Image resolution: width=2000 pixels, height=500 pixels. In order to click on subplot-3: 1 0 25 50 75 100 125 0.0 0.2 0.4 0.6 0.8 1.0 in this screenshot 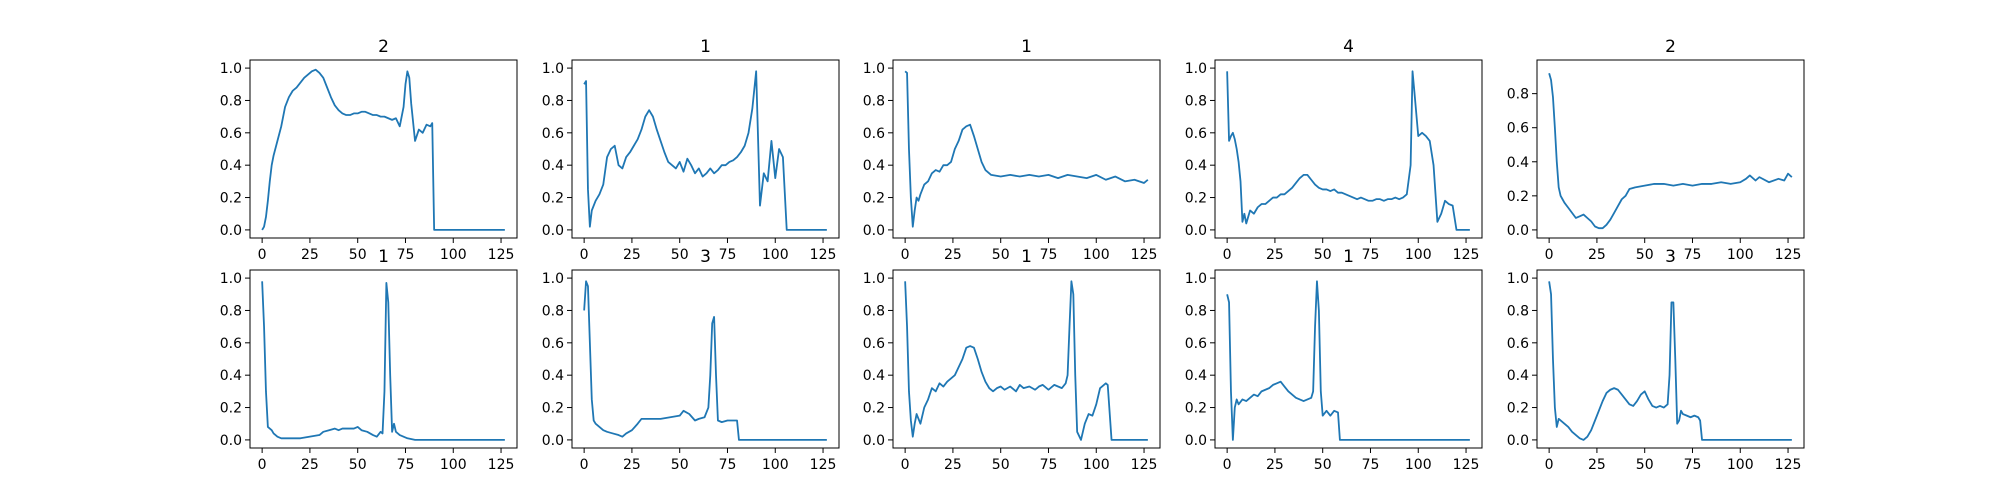, I will do `click(1012, 150)`.